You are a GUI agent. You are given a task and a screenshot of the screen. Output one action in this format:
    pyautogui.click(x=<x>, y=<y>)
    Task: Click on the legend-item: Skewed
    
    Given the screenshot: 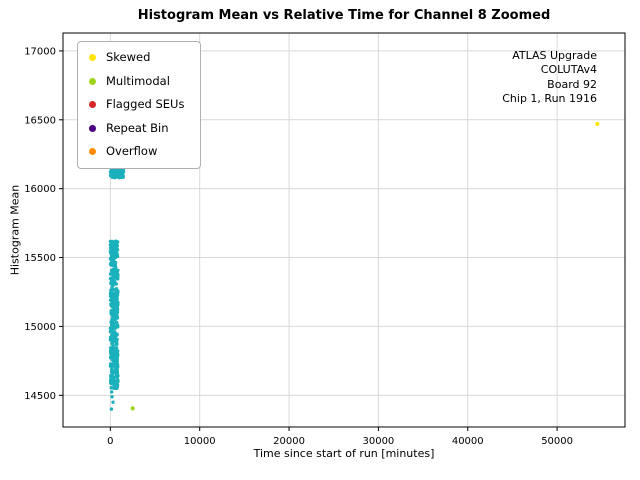 What is the action you would take?
    pyautogui.click(x=136, y=57)
    